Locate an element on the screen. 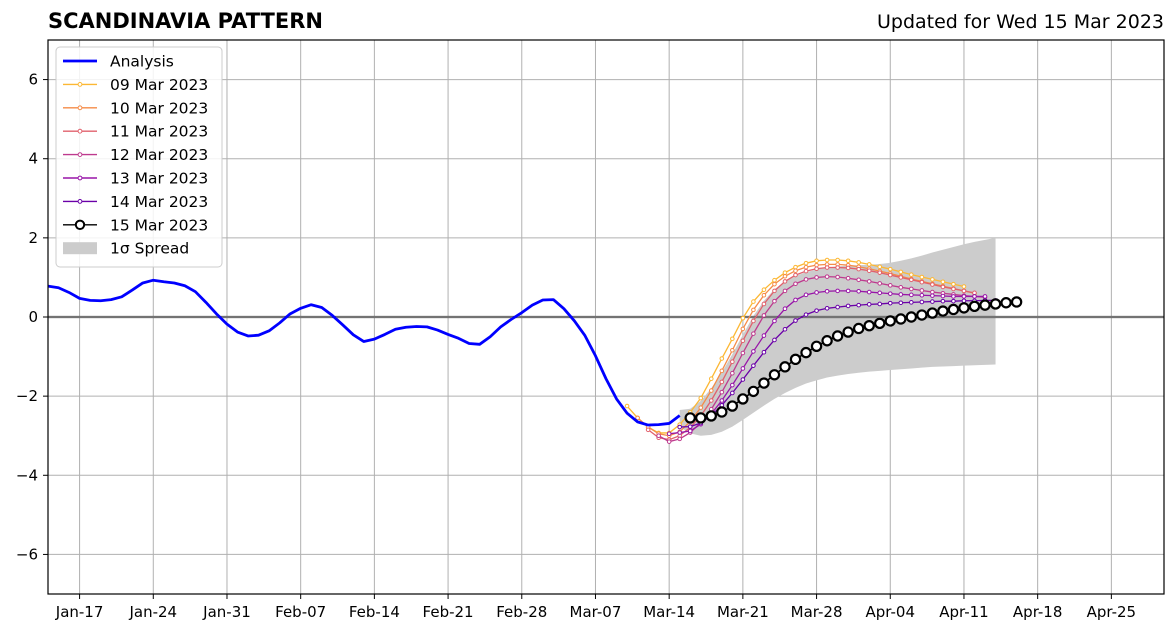  analysis-line is located at coordinates (364, 352).